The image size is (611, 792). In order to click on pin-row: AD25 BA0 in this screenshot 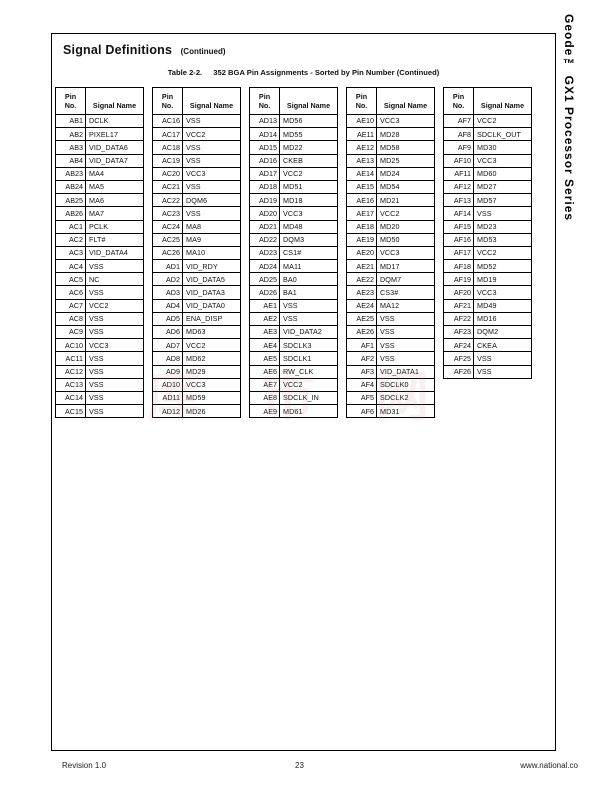, I will do `click(293, 279)`.